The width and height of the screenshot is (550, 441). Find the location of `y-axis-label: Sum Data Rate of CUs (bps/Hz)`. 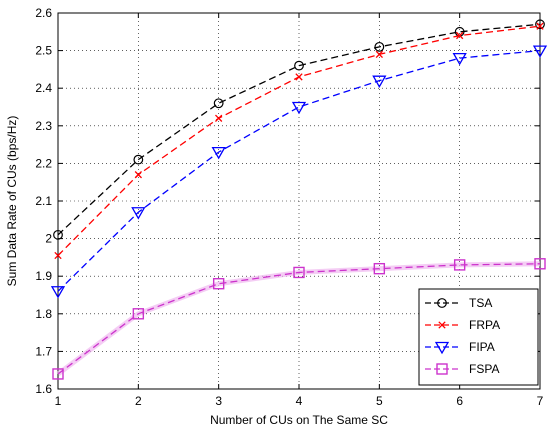

y-axis-label: Sum Data Rate of CUs (bps/Hz) is located at coordinates (12, 201).